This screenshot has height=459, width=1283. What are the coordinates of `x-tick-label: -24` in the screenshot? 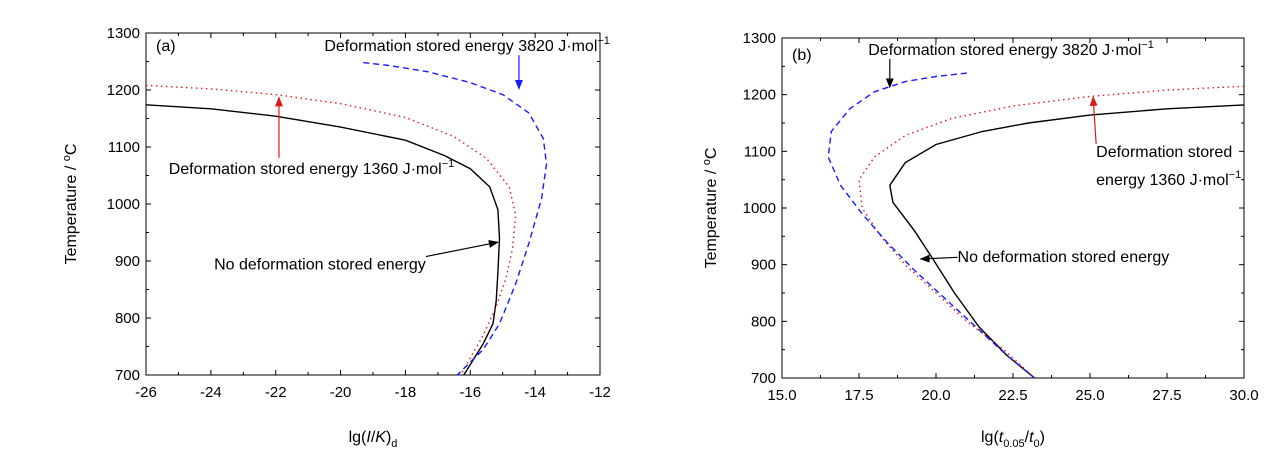 It's located at (211, 392).